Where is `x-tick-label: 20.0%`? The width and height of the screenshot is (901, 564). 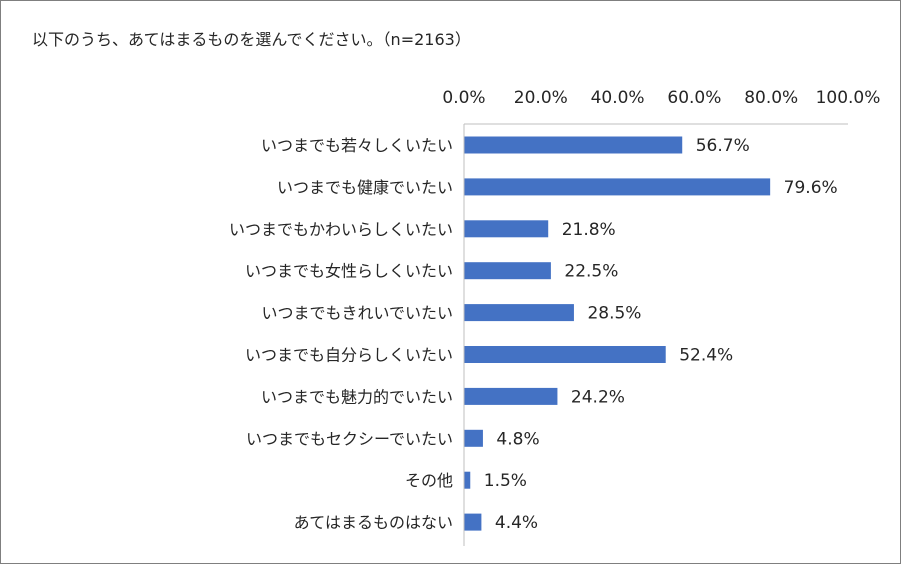
x-tick-label: 20.0% is located at coordinates (541, 98).